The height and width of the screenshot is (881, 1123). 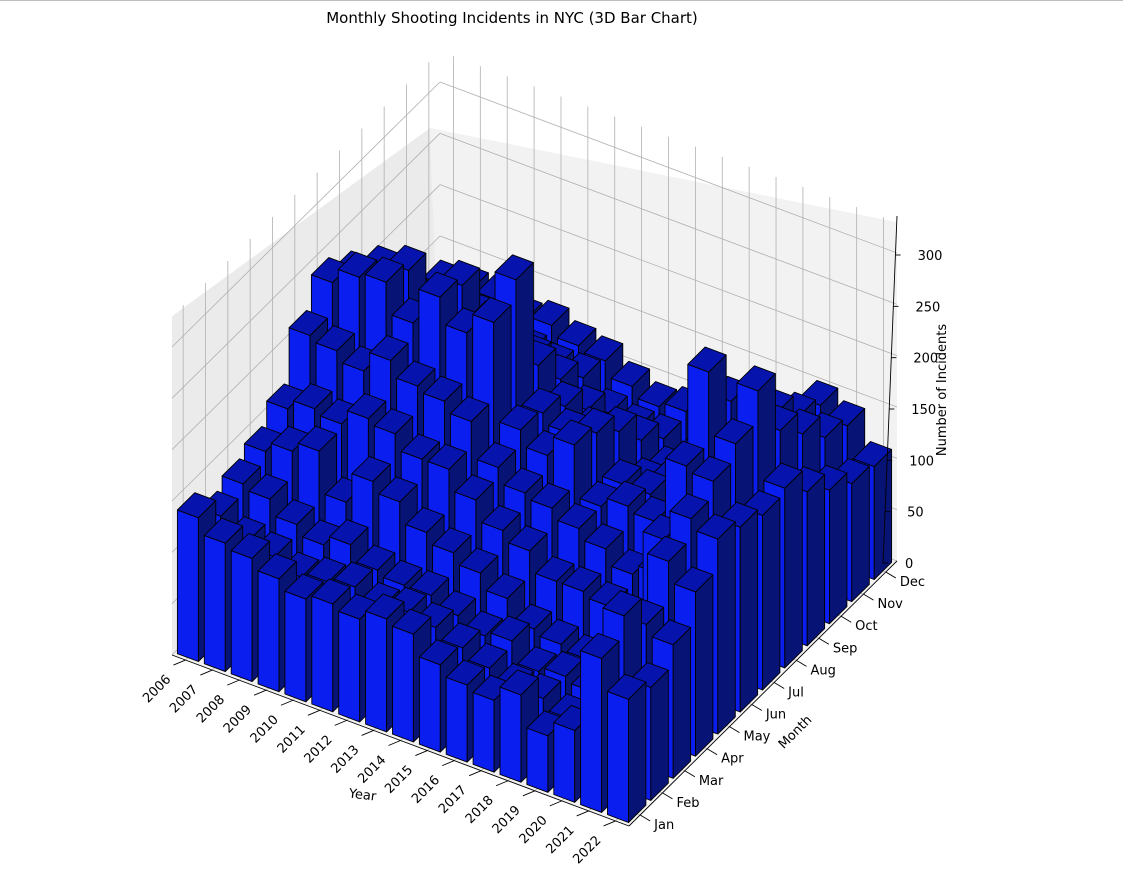 What do you see at coordinates (891, 604) in the screenshot?
I see `y-tick-label: Nov` at bounding box center [891, 604].